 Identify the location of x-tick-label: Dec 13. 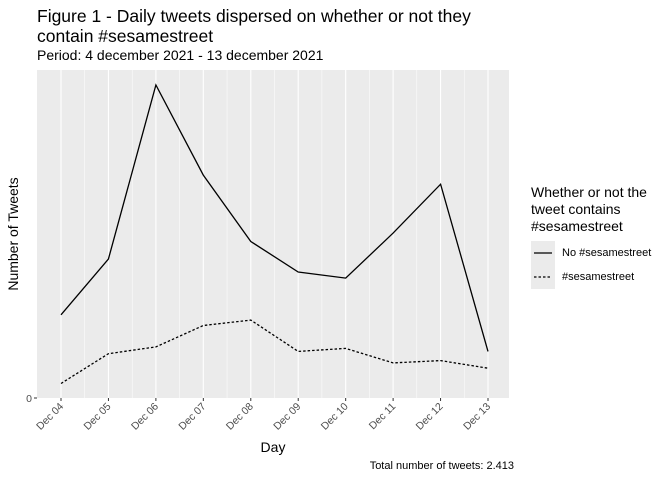
(477, 417).